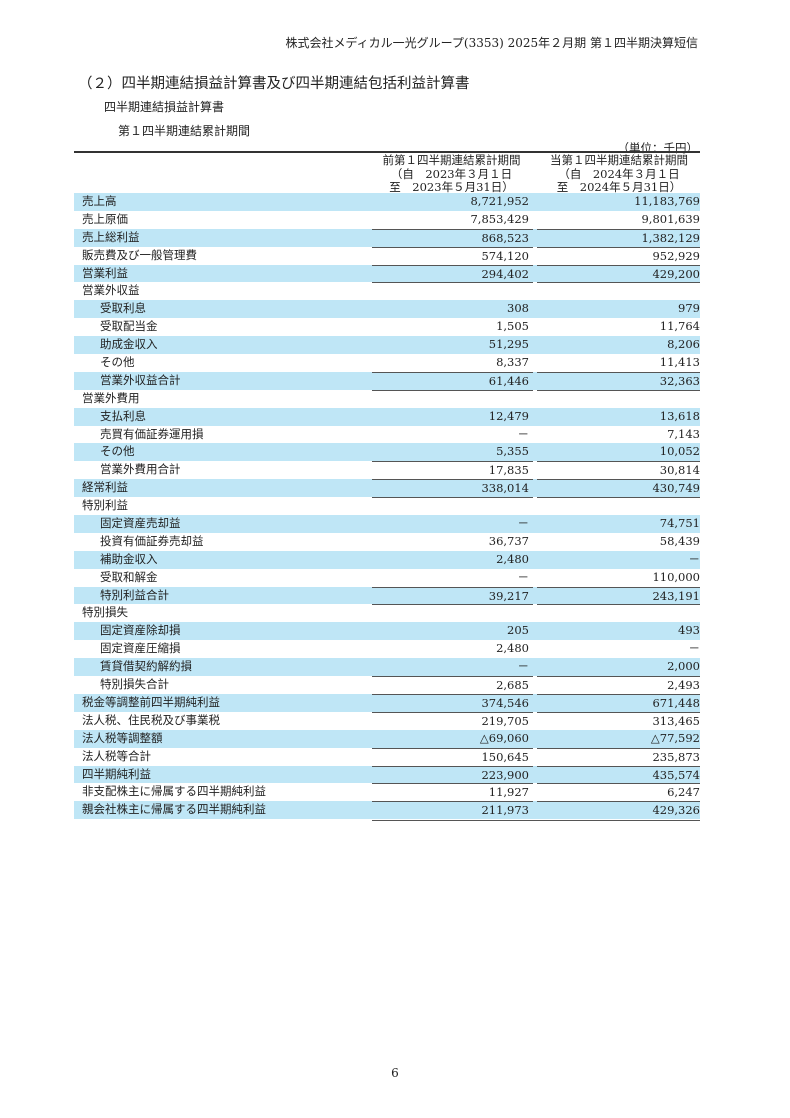 This screenshot has height=1118, width=790. Describe the element at coordinates (387, 738) in the screenshot. I see `table-row: 法人税等調整額 △69,060 △77,592` at that location.